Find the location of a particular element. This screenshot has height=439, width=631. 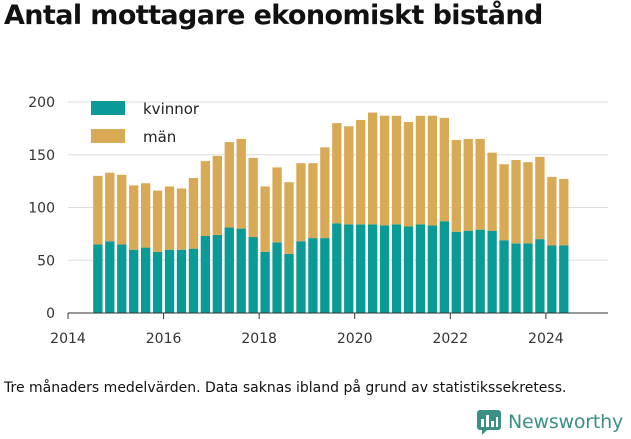

x-tick-label: 2024 is located at coordinates (546, 339).